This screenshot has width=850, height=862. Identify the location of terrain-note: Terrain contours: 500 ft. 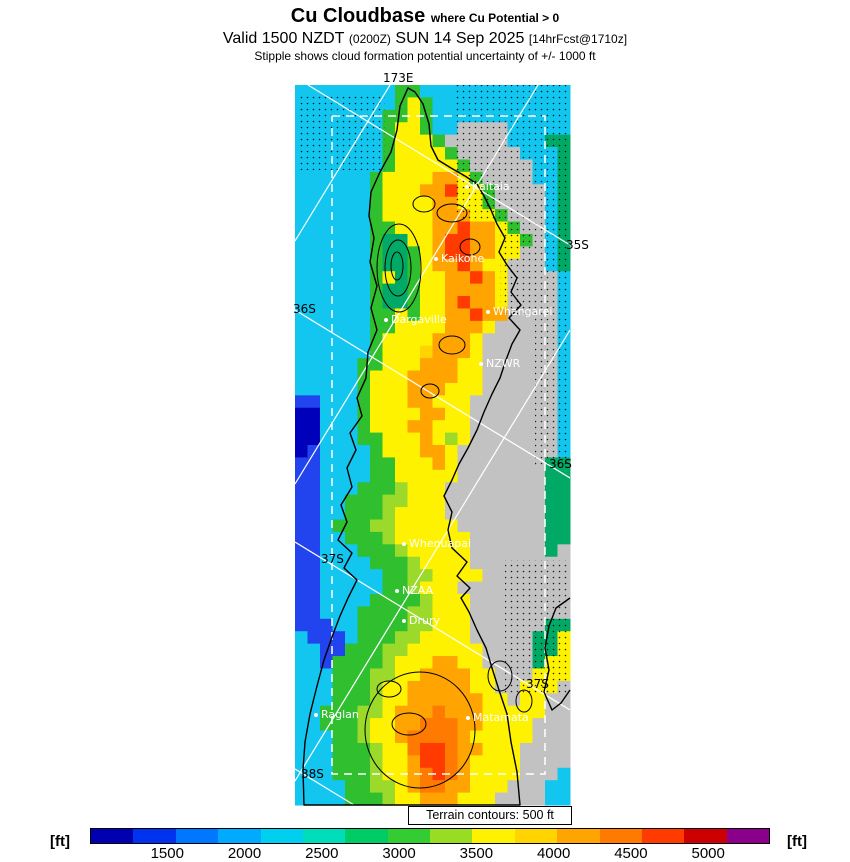
(490, 815).